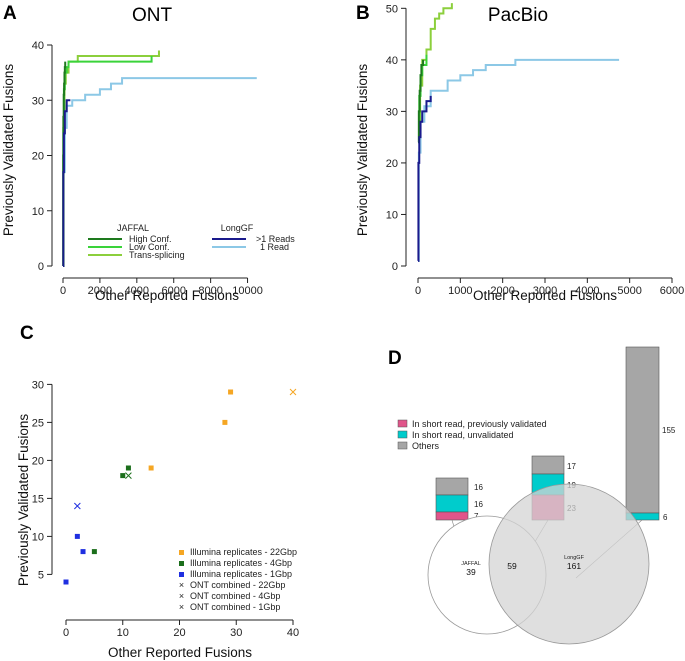 This screenshot has height=661, width=685. What do you see at coordinates (100, 291) in the screenshot?
I see `panel-a-x-tick-label: 2000` at bounding box center [100, 291].